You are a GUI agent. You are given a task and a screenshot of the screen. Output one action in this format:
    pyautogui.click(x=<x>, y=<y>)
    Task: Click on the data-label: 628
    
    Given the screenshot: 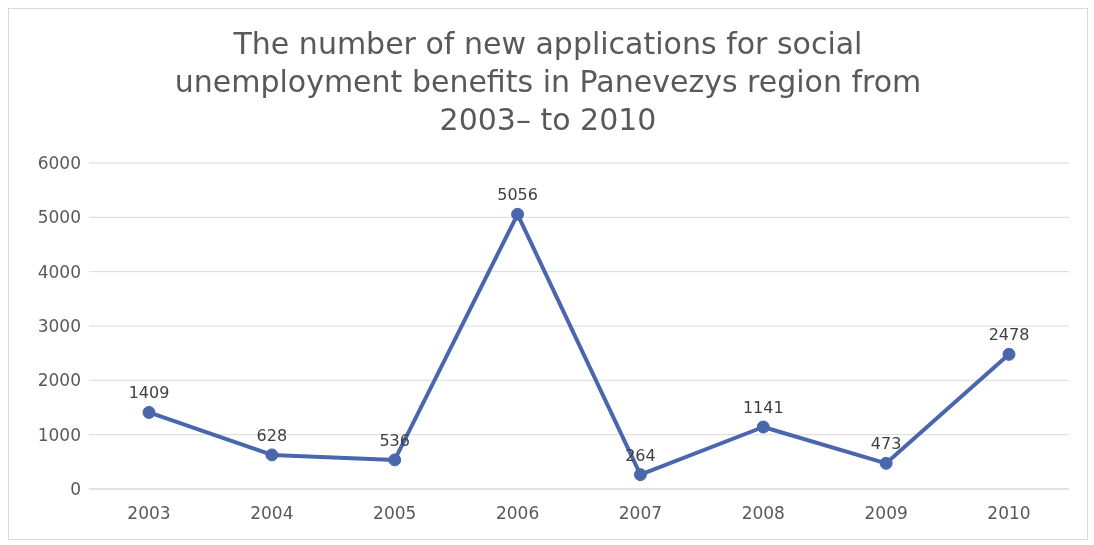 What is the action you would take?
    pyautogui.click(x=272, y=435)
    